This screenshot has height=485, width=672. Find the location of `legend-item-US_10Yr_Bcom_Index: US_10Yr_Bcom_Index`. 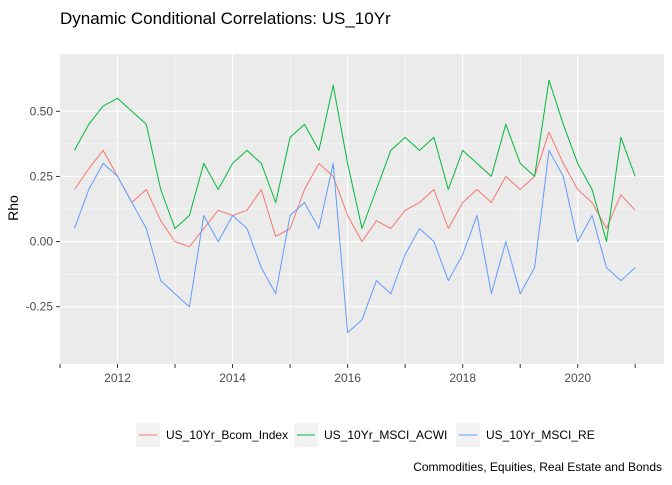

legend-item-US_10Yr_Bcom_Index: US_10Yr_Bcom_Index is located at coordinates (212, 435).